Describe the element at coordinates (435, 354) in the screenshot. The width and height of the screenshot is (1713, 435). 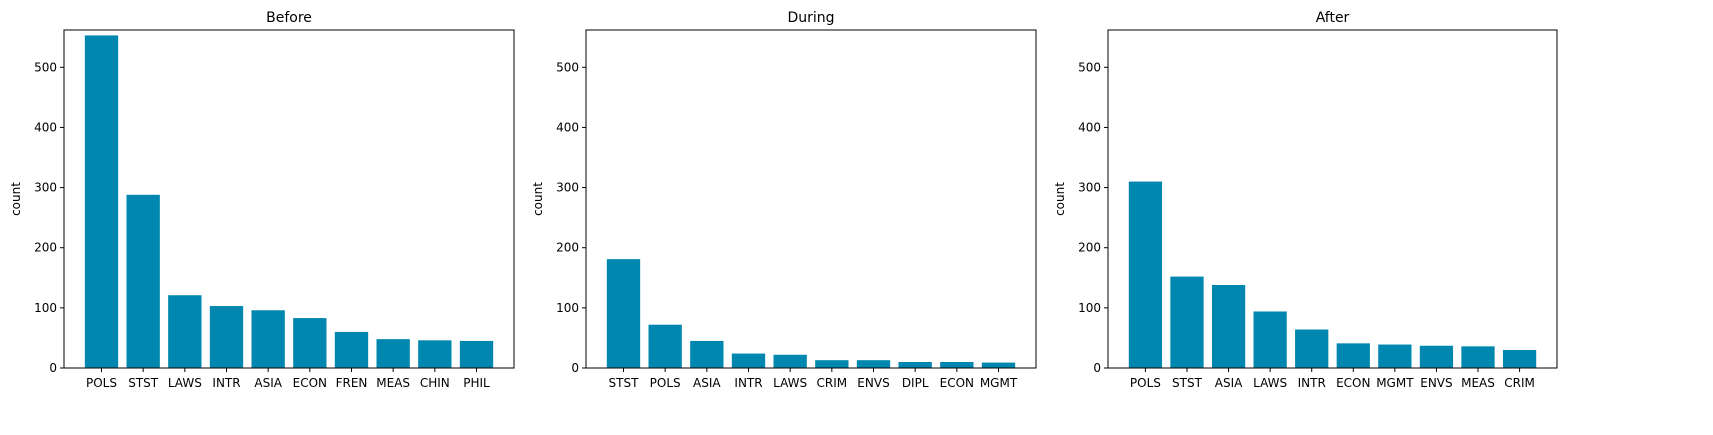
I see `bar-chin` at that location.